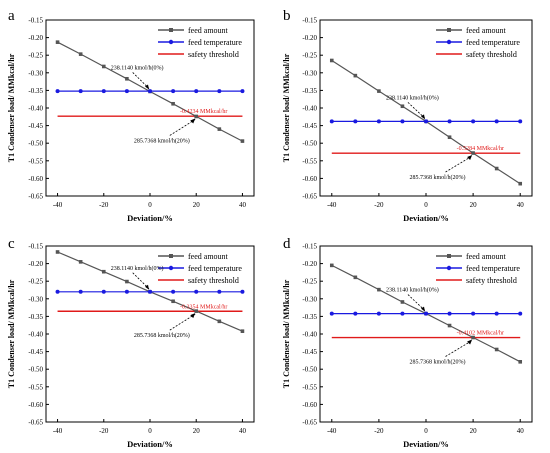 This screenshot has height=453, width=550. Describe the element at coordinates (11, 16) in the screenshot. I see `panel-label: a` at that location.